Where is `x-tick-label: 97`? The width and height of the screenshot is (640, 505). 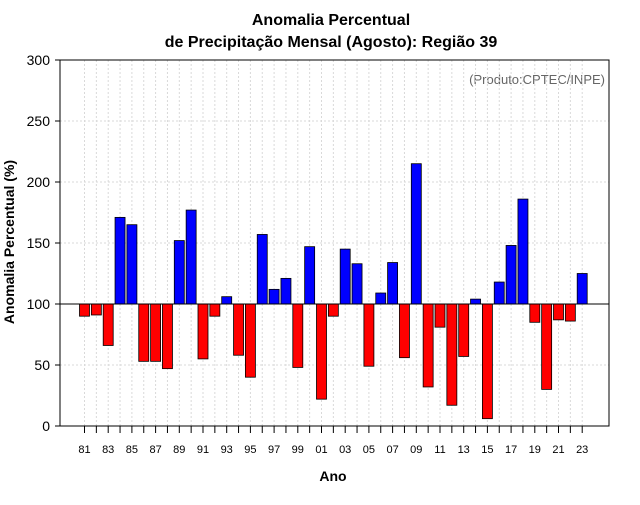
x-tick-label: 97 is located at coordinates (274, 450).